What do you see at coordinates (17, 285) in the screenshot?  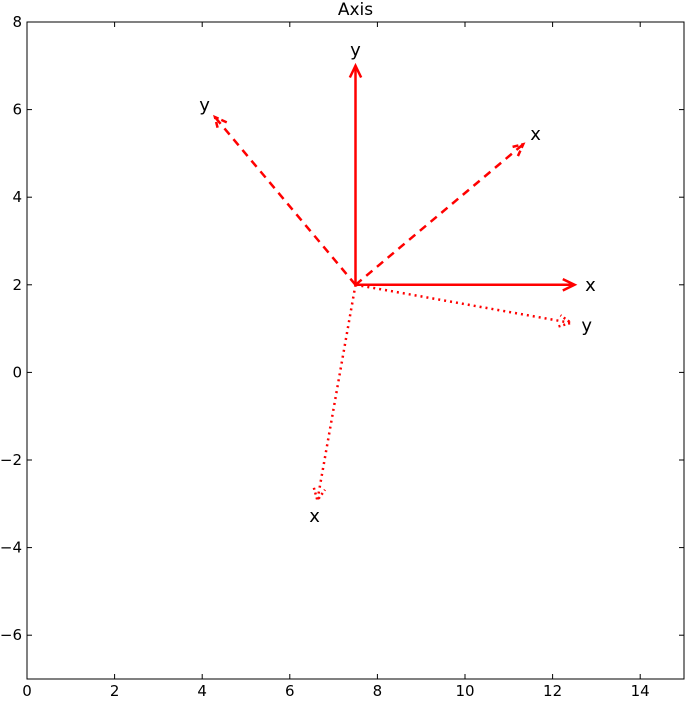 I see `y-tick-label: 2` at bounding box center [17, 285].